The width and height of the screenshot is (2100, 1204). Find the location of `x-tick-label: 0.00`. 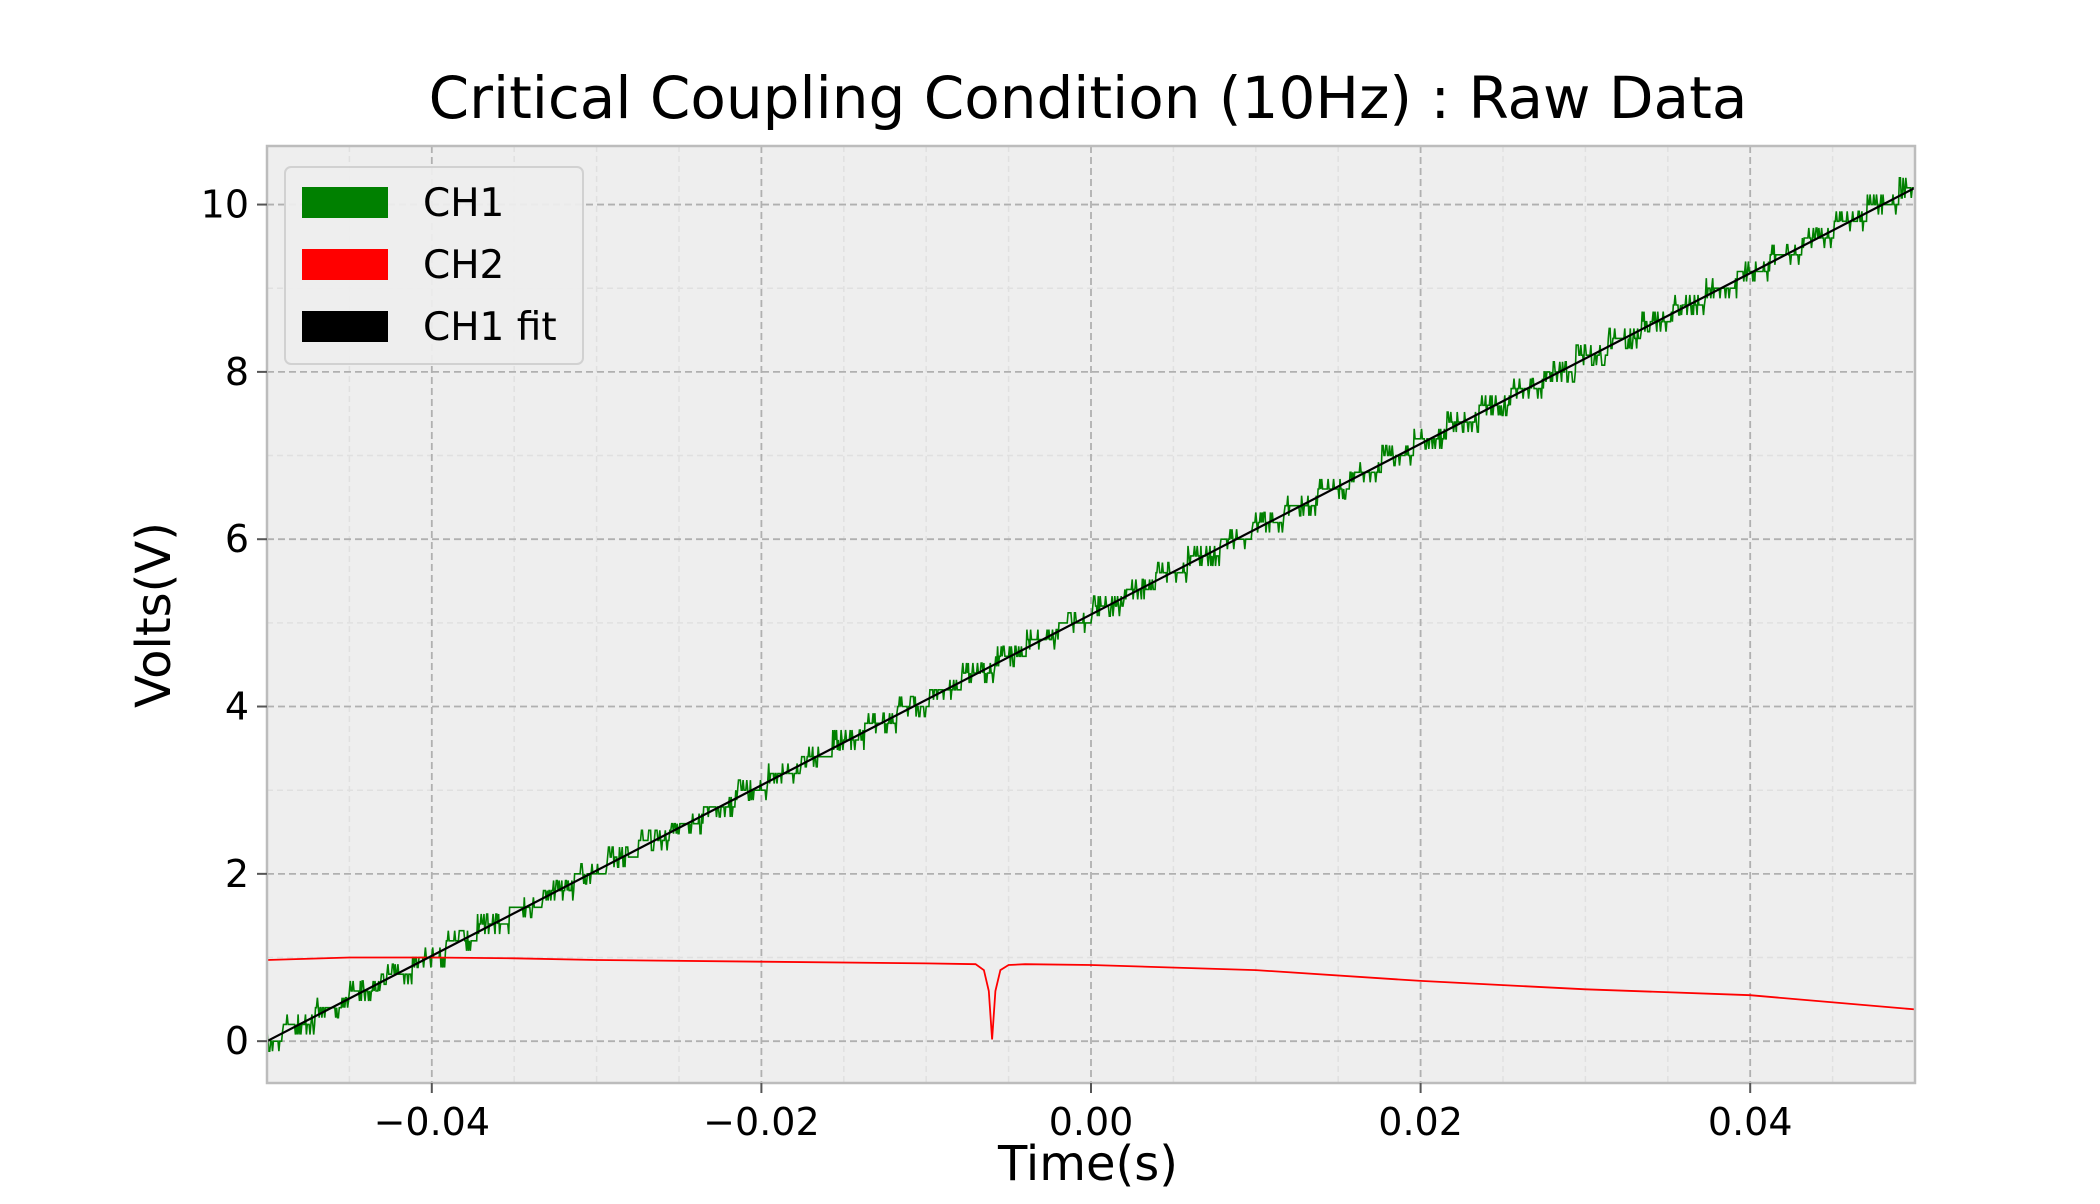

x-tick-label: 0.00 is located at coordinates (1091, 1122).